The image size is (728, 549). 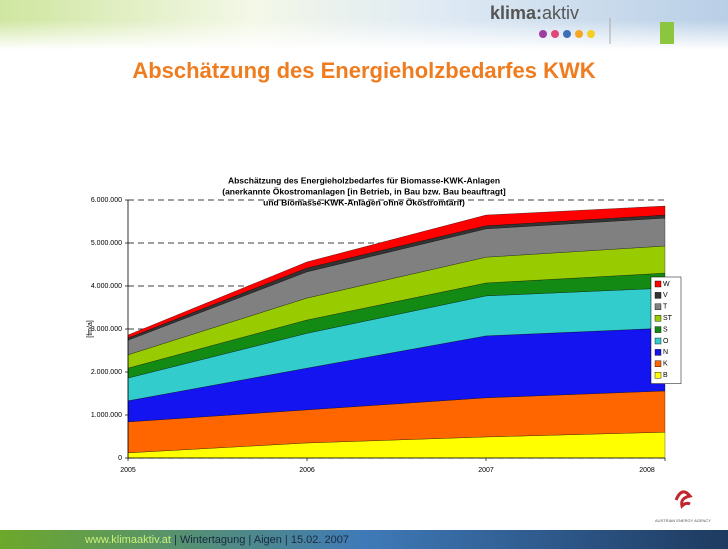 I want to click on slide-heading: Abschätzung des Energieholzbedarfes KWK, so click(x=363, y=70).